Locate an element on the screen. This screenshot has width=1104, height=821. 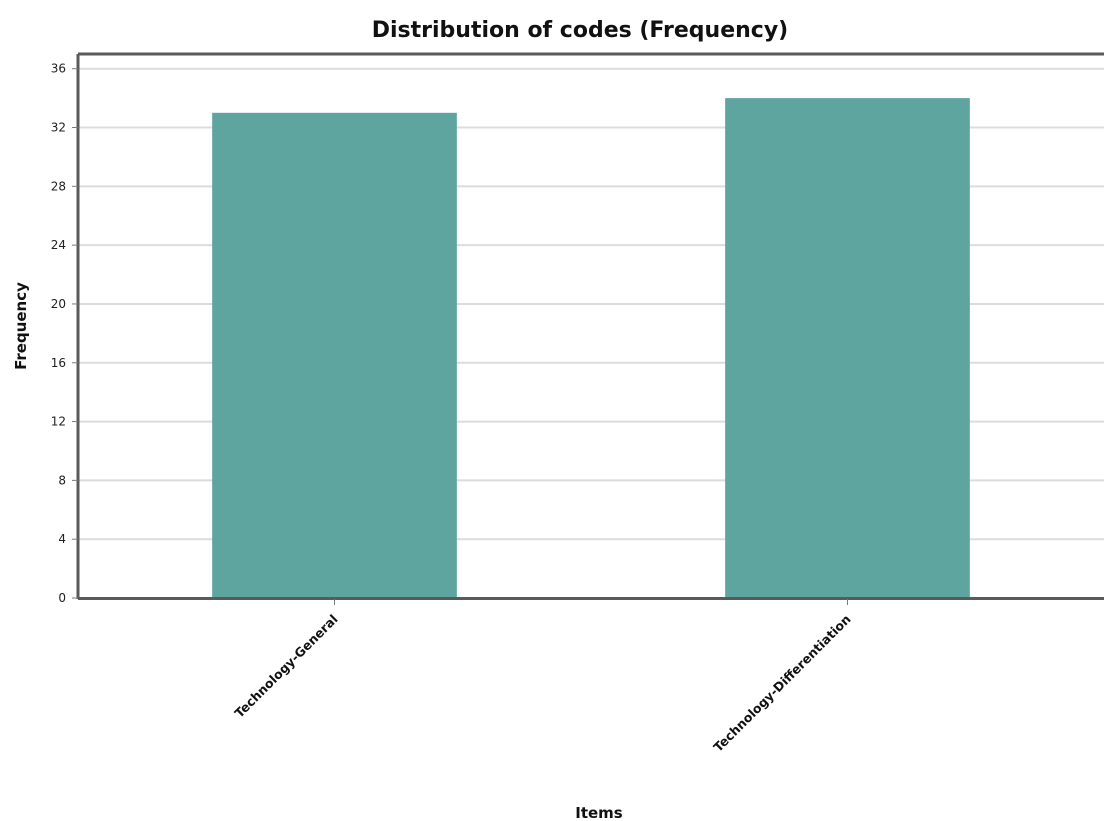
y-tick-label: 32 is located at coordinates (58, 128).